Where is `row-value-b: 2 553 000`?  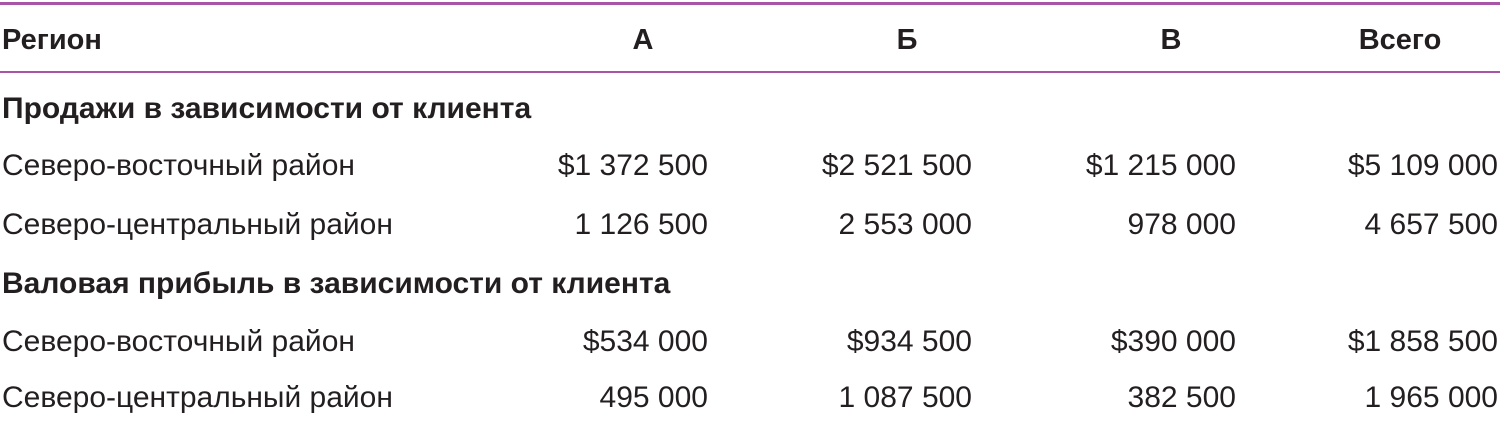
row-value-b: 2 553 000 is located at coordinates (905, 224).